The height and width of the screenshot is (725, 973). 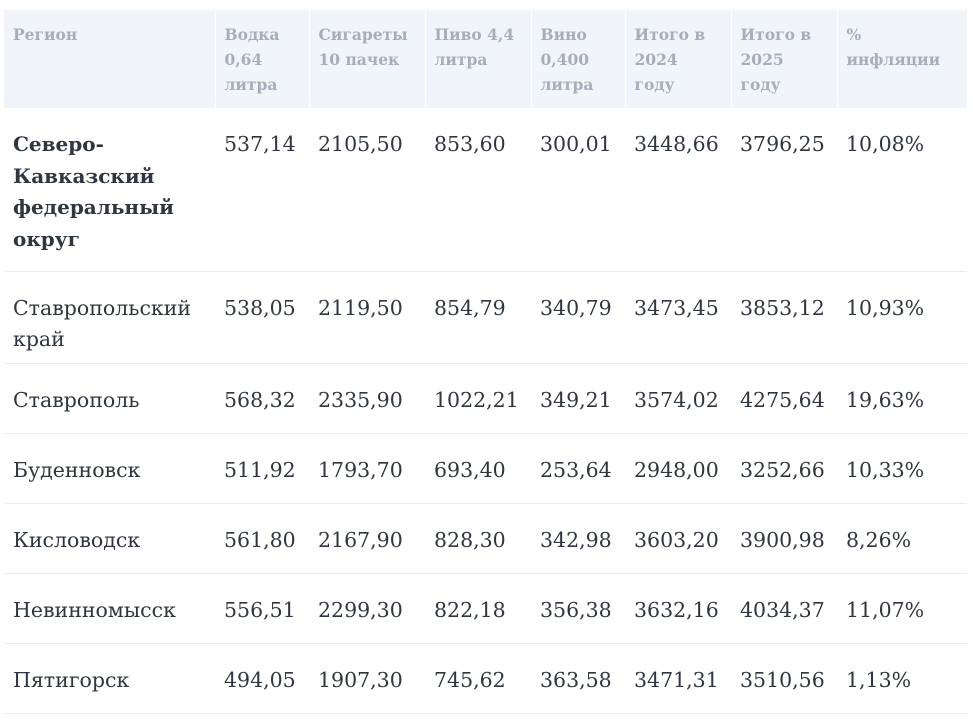 I want to click on cell-beer: 854,79, so click(x=478, y=317).